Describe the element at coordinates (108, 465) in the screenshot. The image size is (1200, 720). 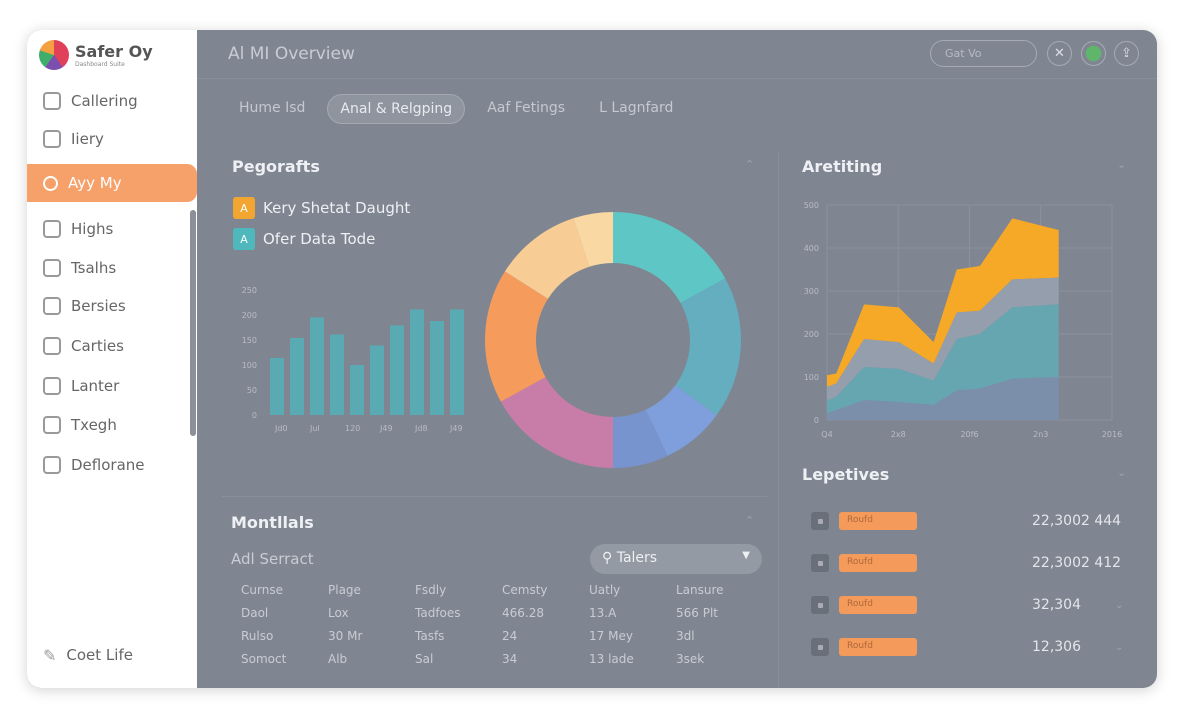
I see `sidebar-item-label: Deflorane` at that location.